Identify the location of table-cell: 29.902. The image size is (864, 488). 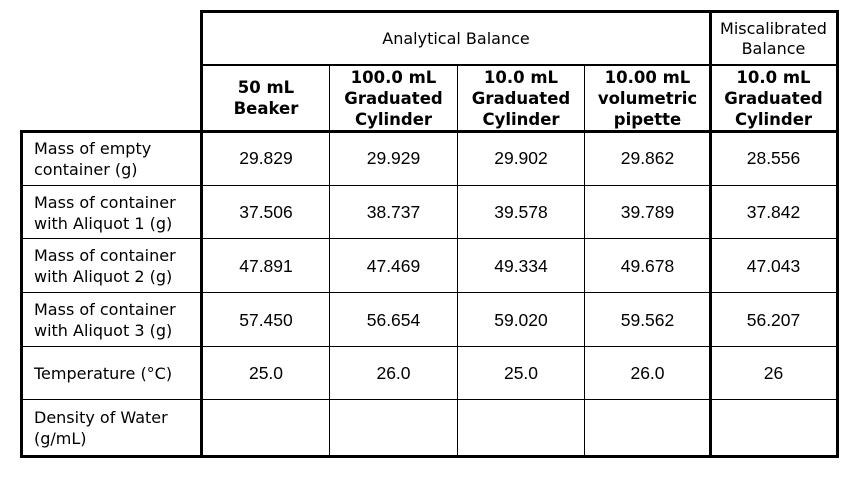
(521, 158).